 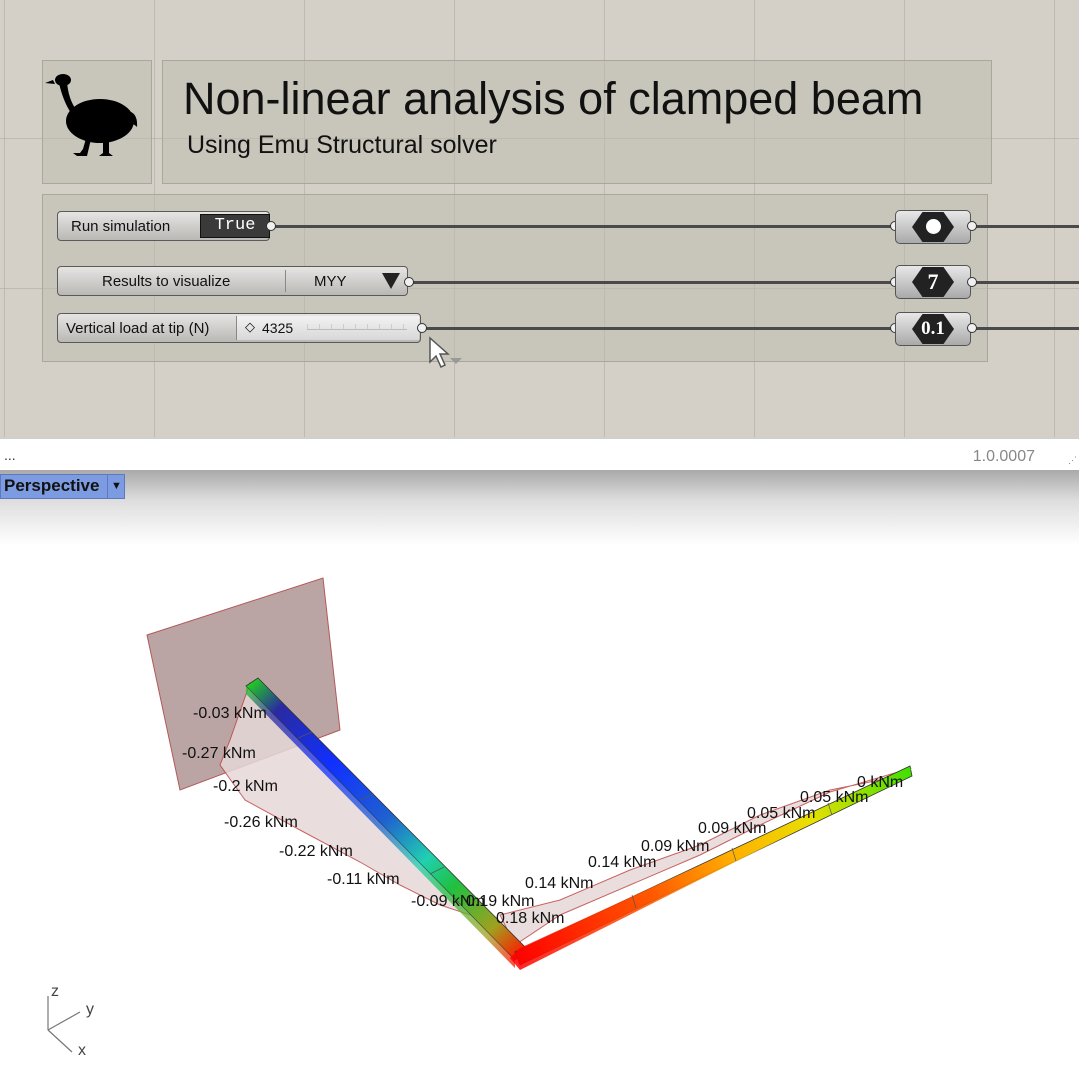 What do you see at coordinates (357, 327) in the screenshot?
I see `slider-ticks` at bounding box center [357, 327].